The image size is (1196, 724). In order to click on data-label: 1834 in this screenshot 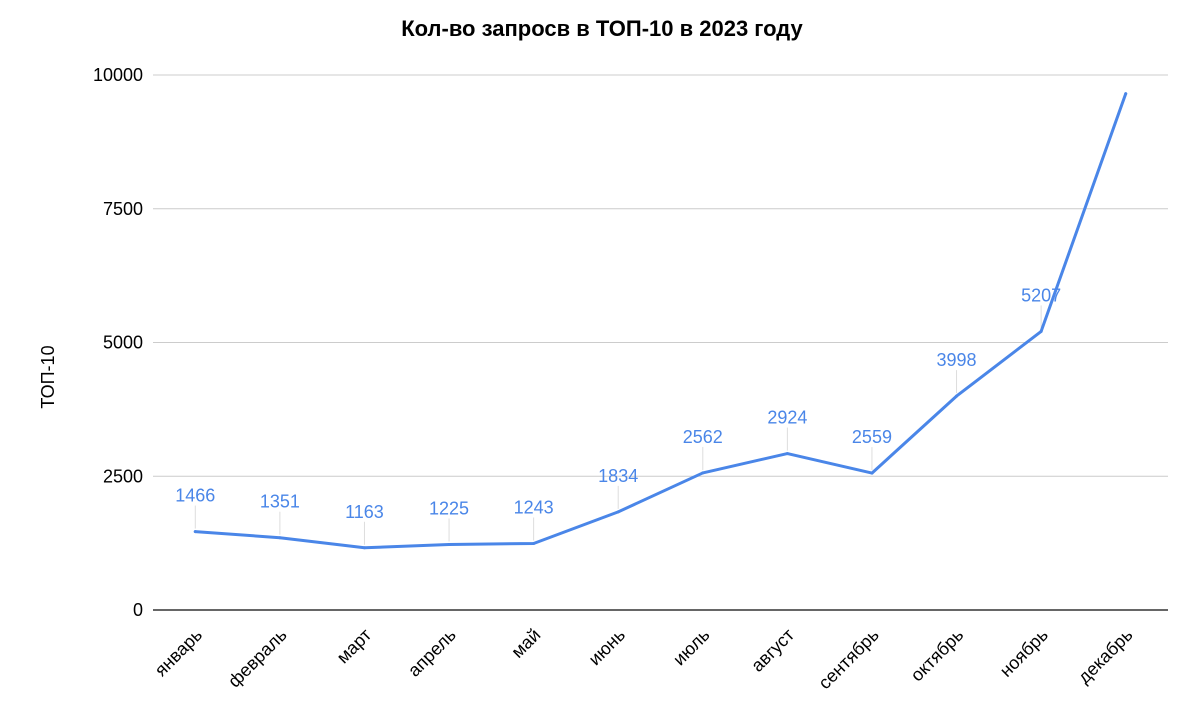, I will do `click(618, 476)`.